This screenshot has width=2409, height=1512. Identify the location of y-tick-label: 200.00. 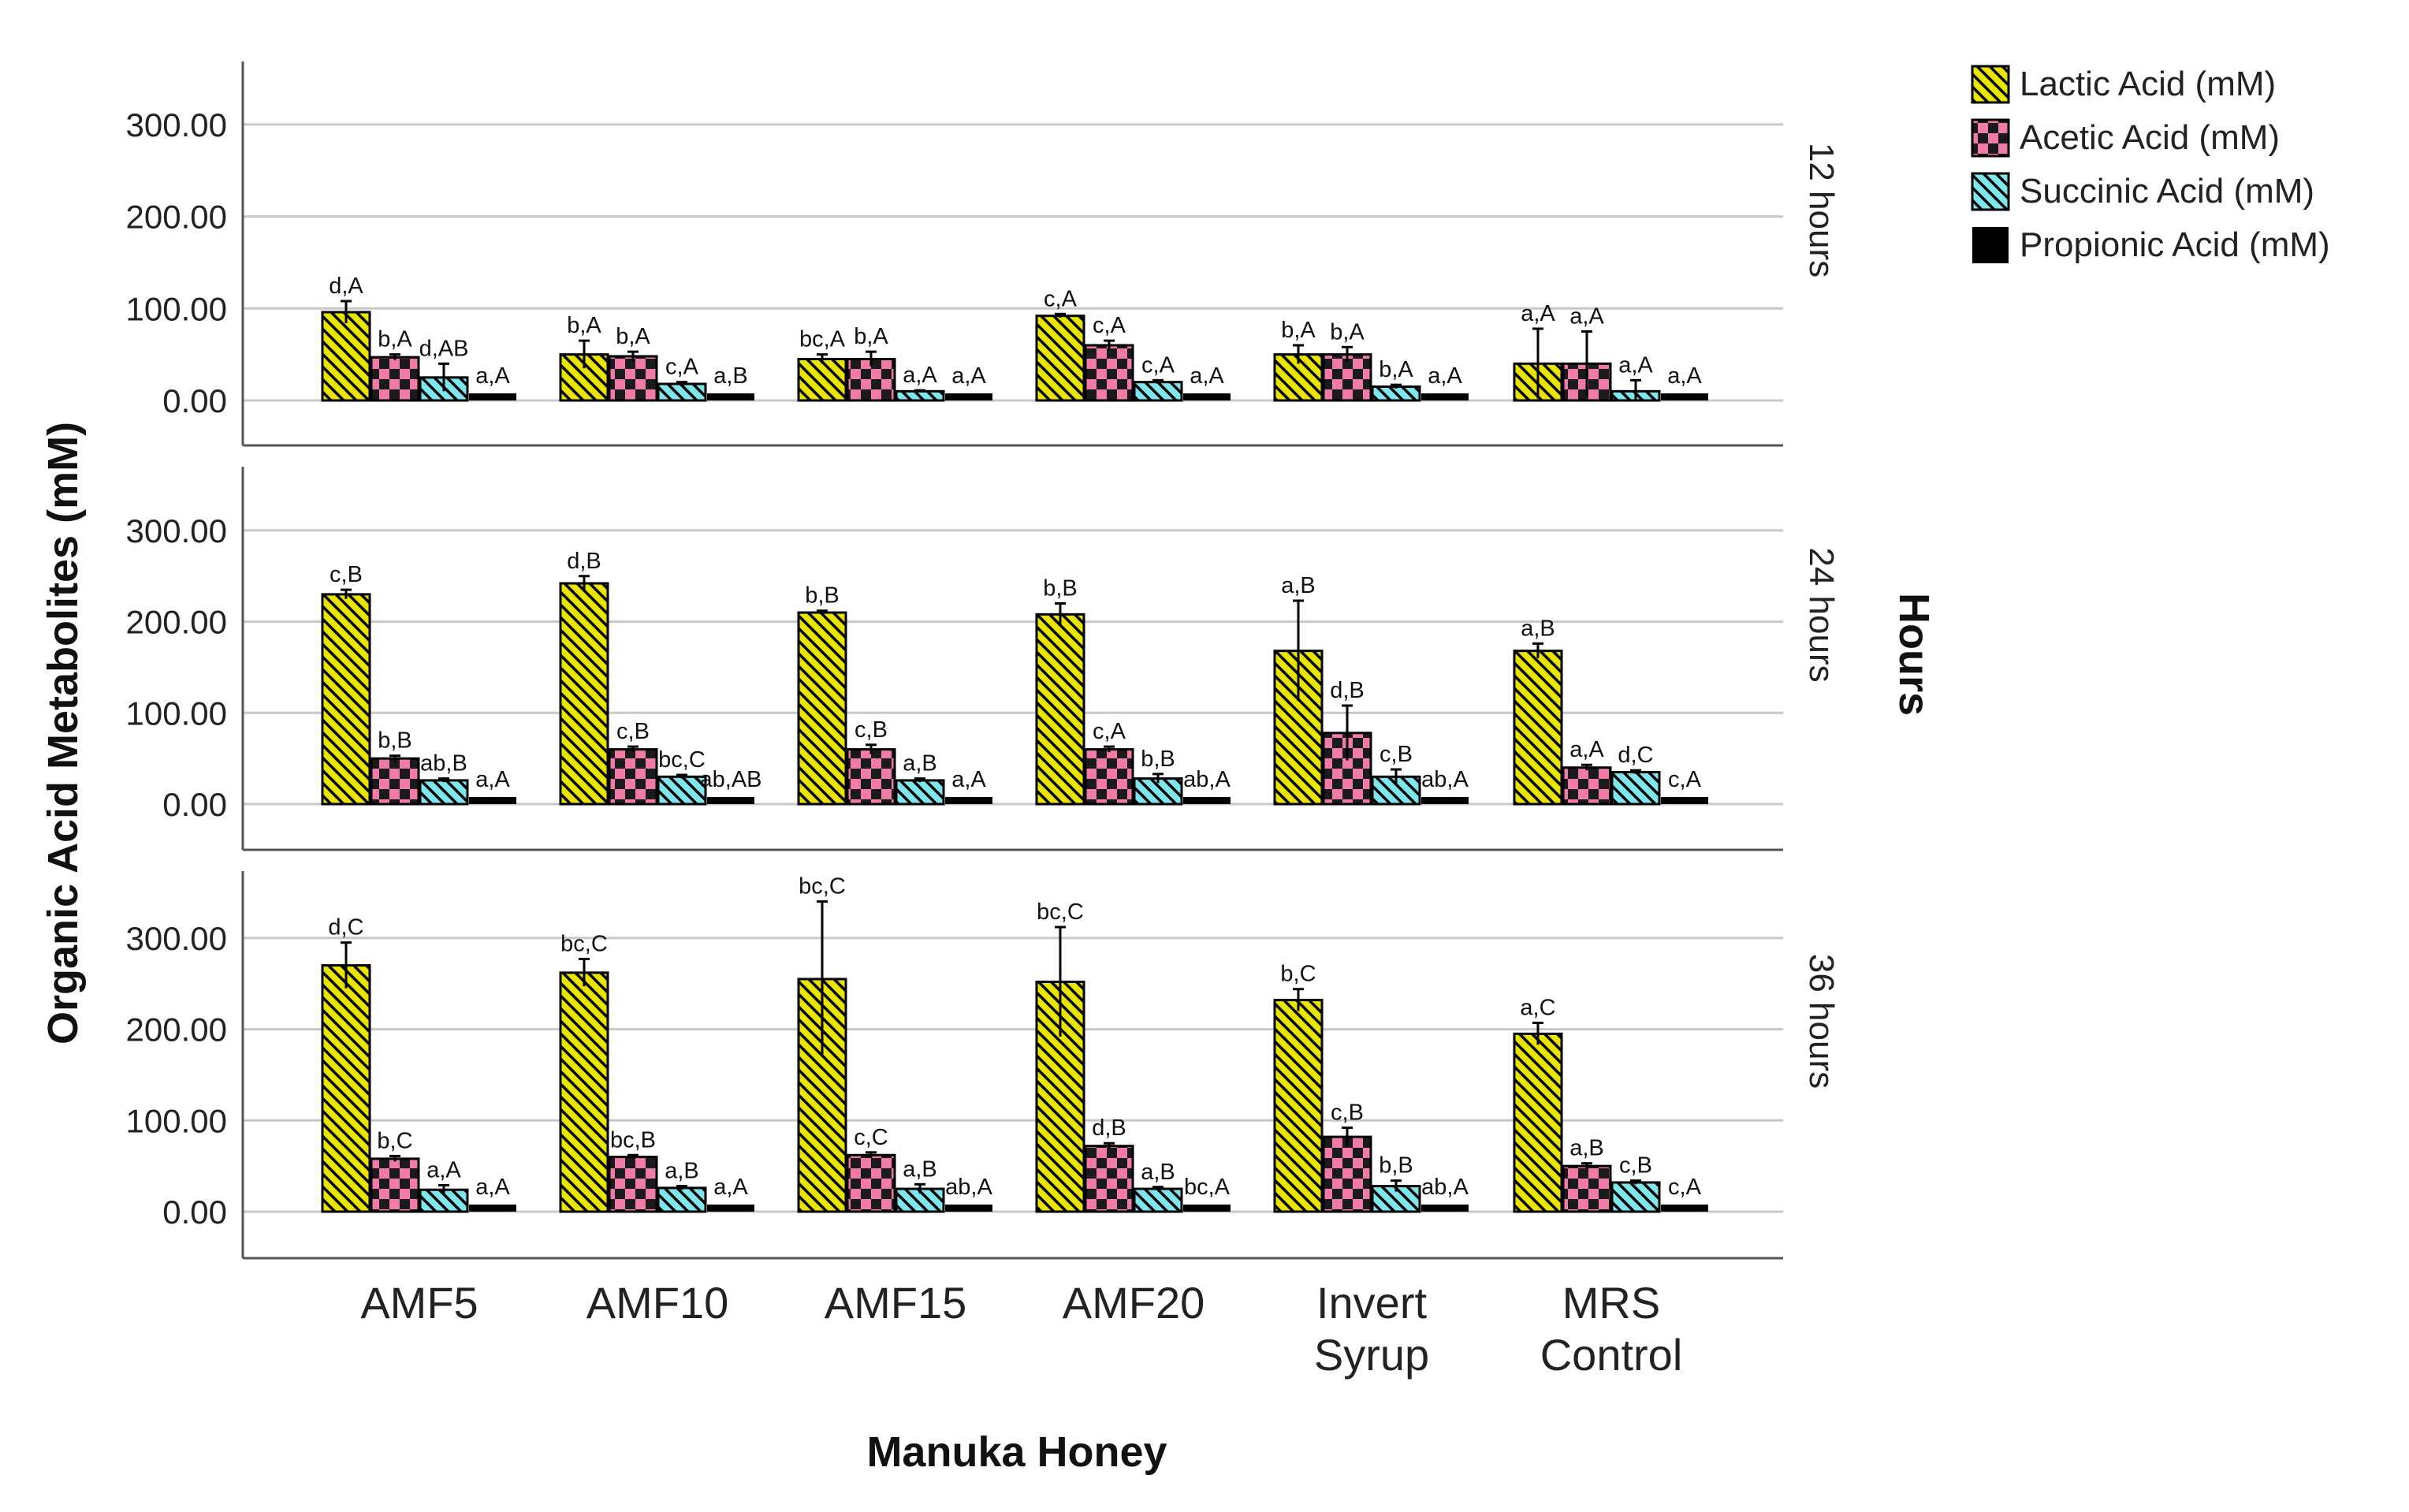
(176, 217).